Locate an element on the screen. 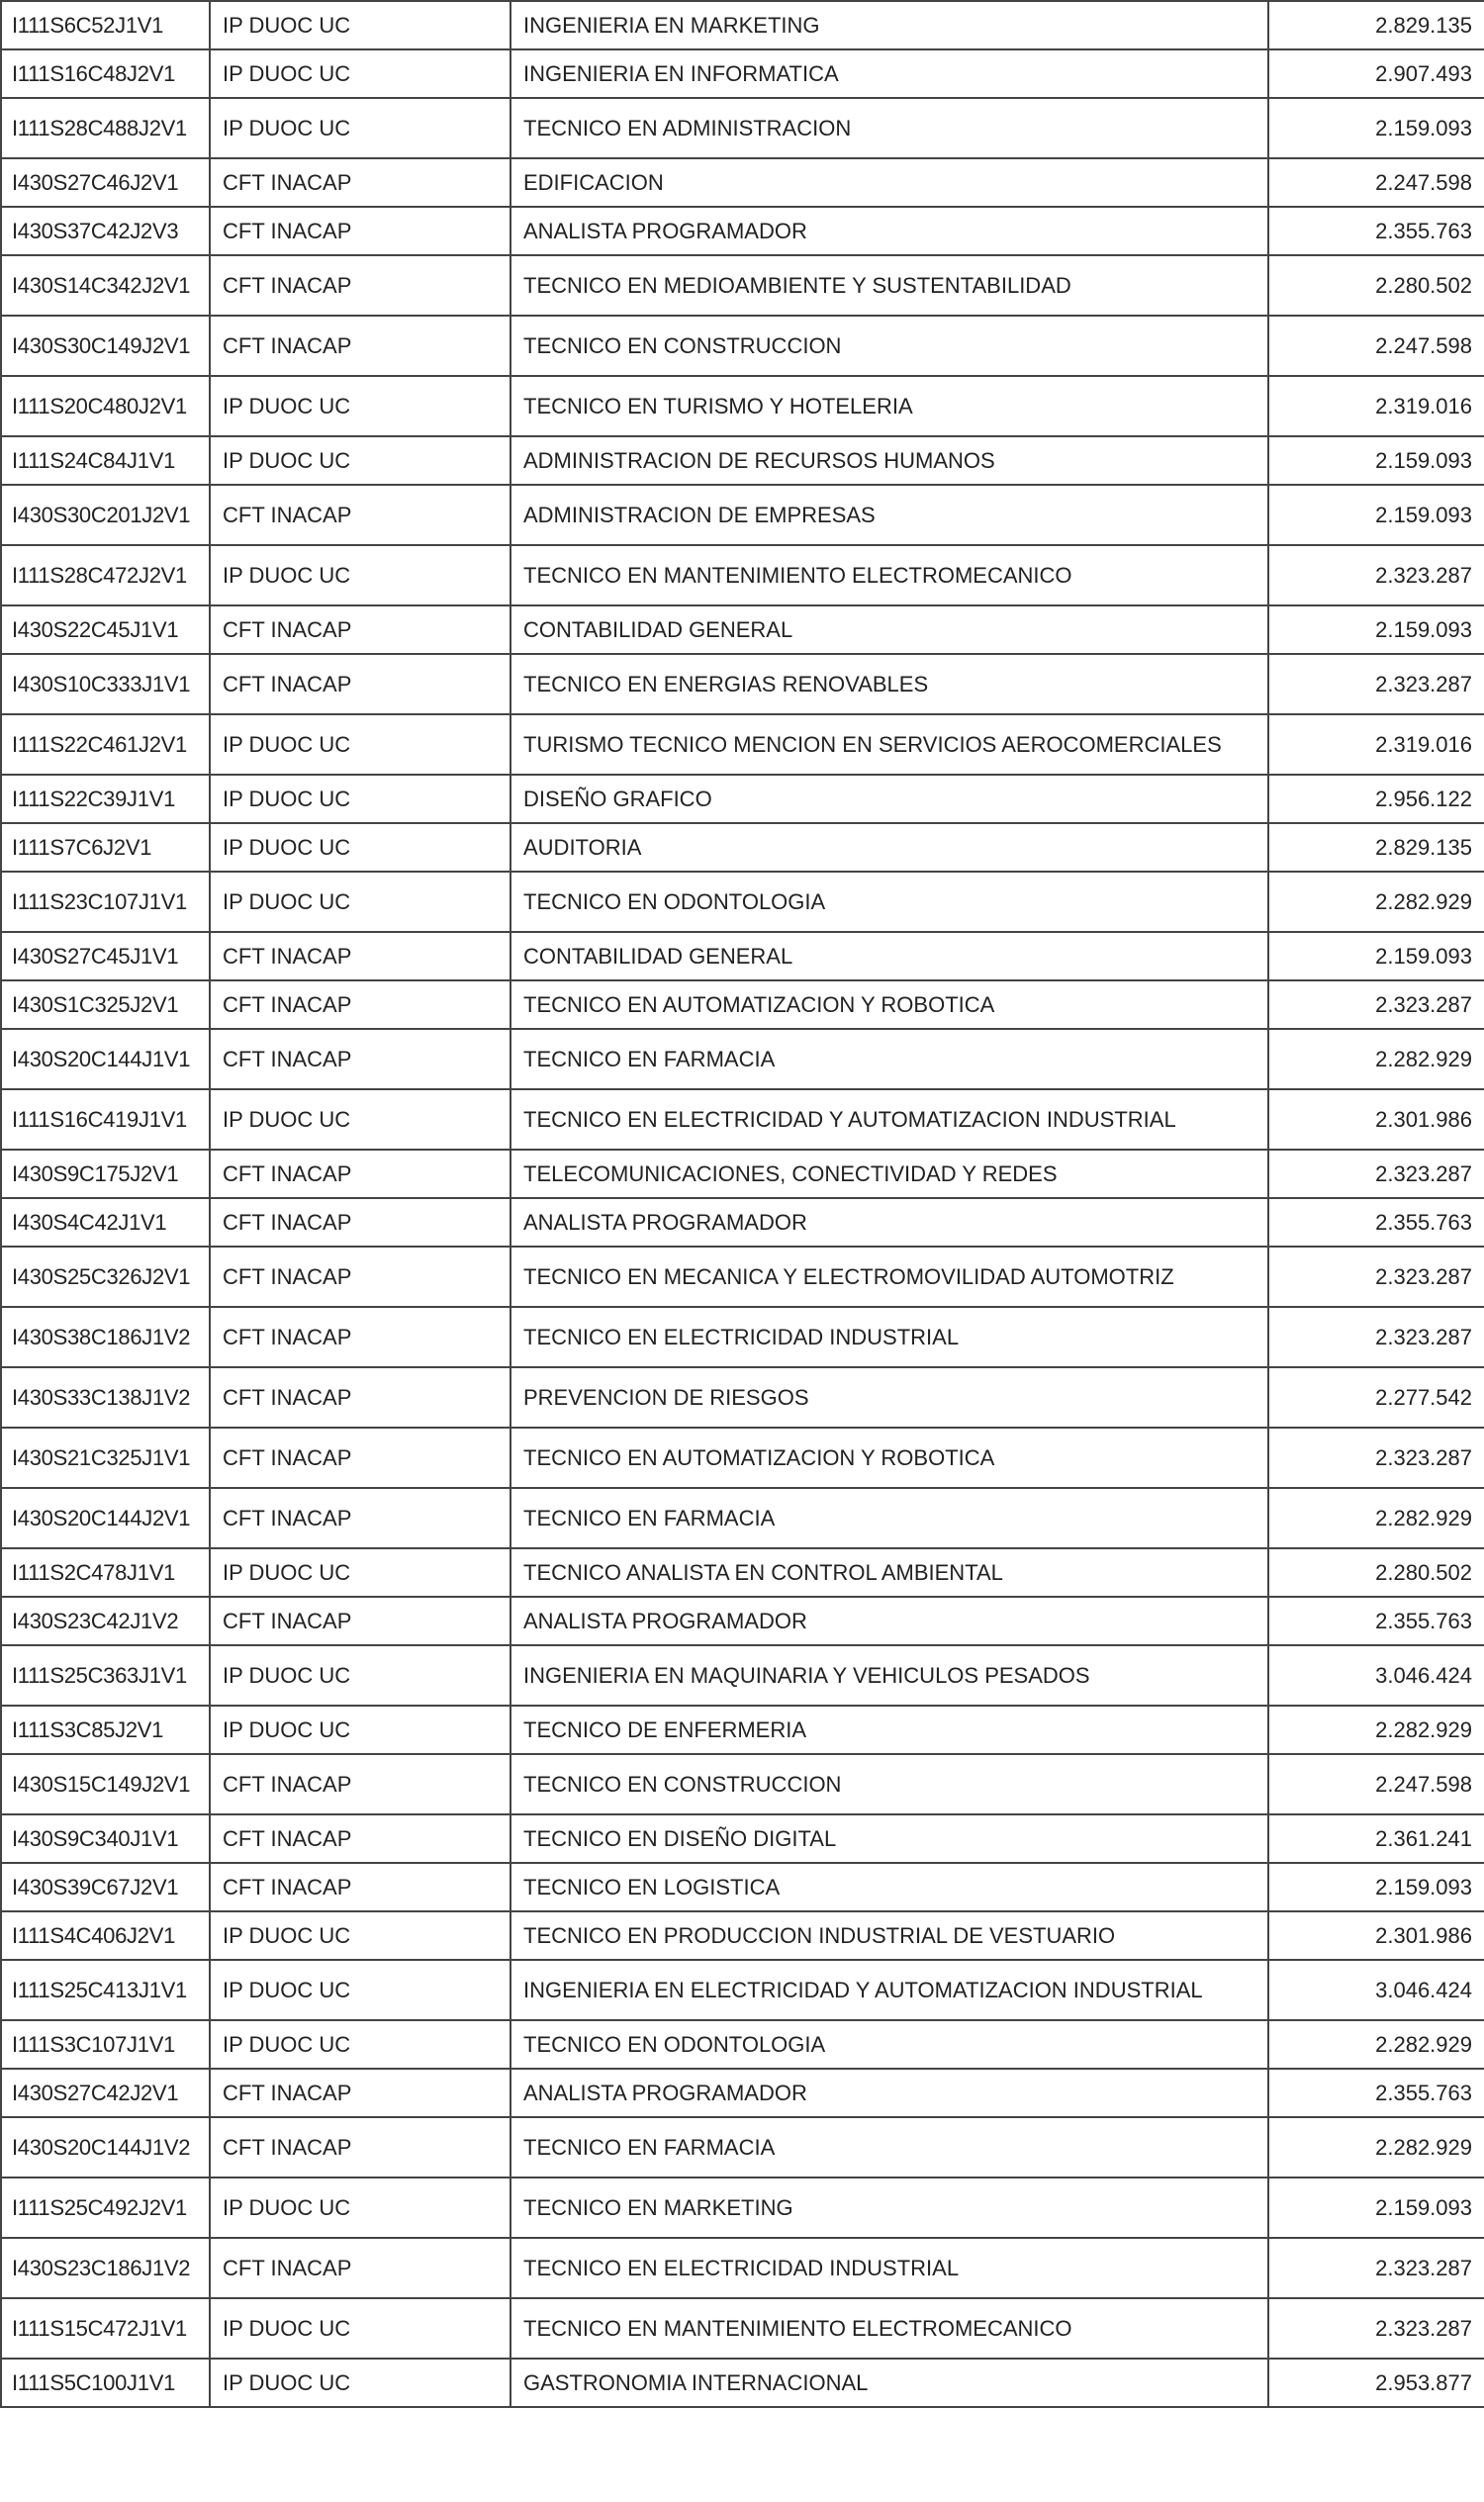 The image size is (1484, 2502). cell-amount: 2.301.986 is located at coordinates (1375, 1935).